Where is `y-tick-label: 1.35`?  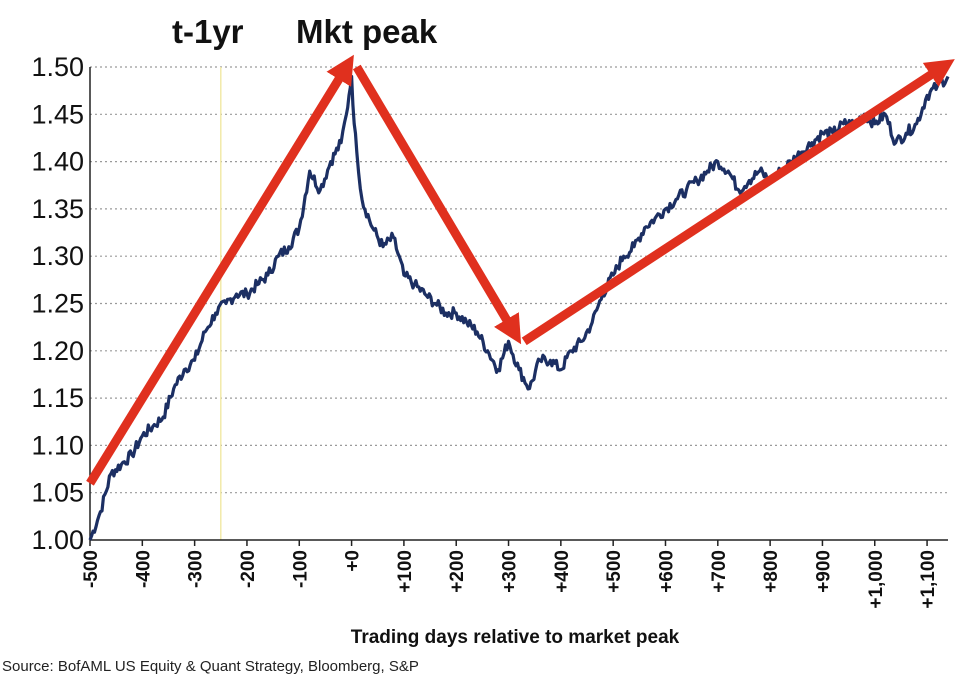 y-tick-label: 1.35 is located at coordinates (57, 209).